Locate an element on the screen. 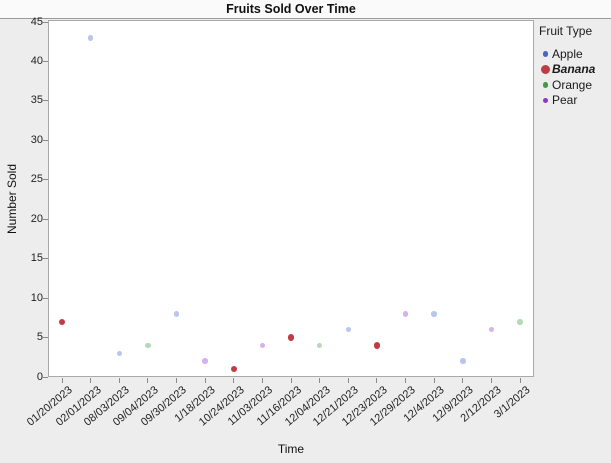  legend-item-label: Orange is located at coordinates (572, 84).